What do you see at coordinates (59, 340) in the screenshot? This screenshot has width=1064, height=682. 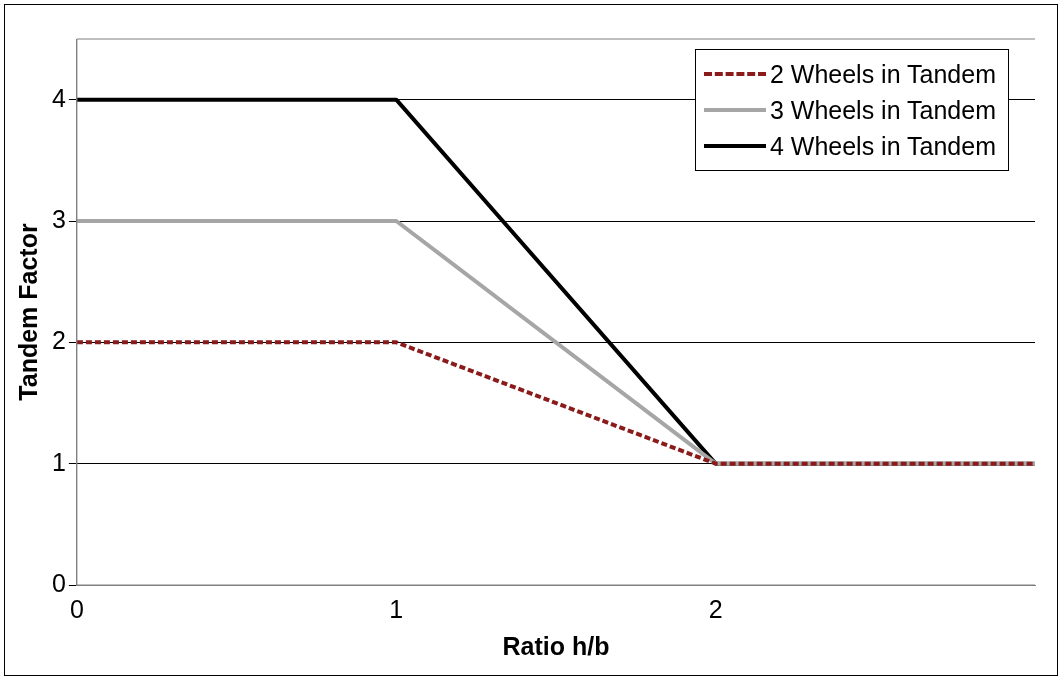 I see `y-tick-label: 2` at bounding box center [59, 340].